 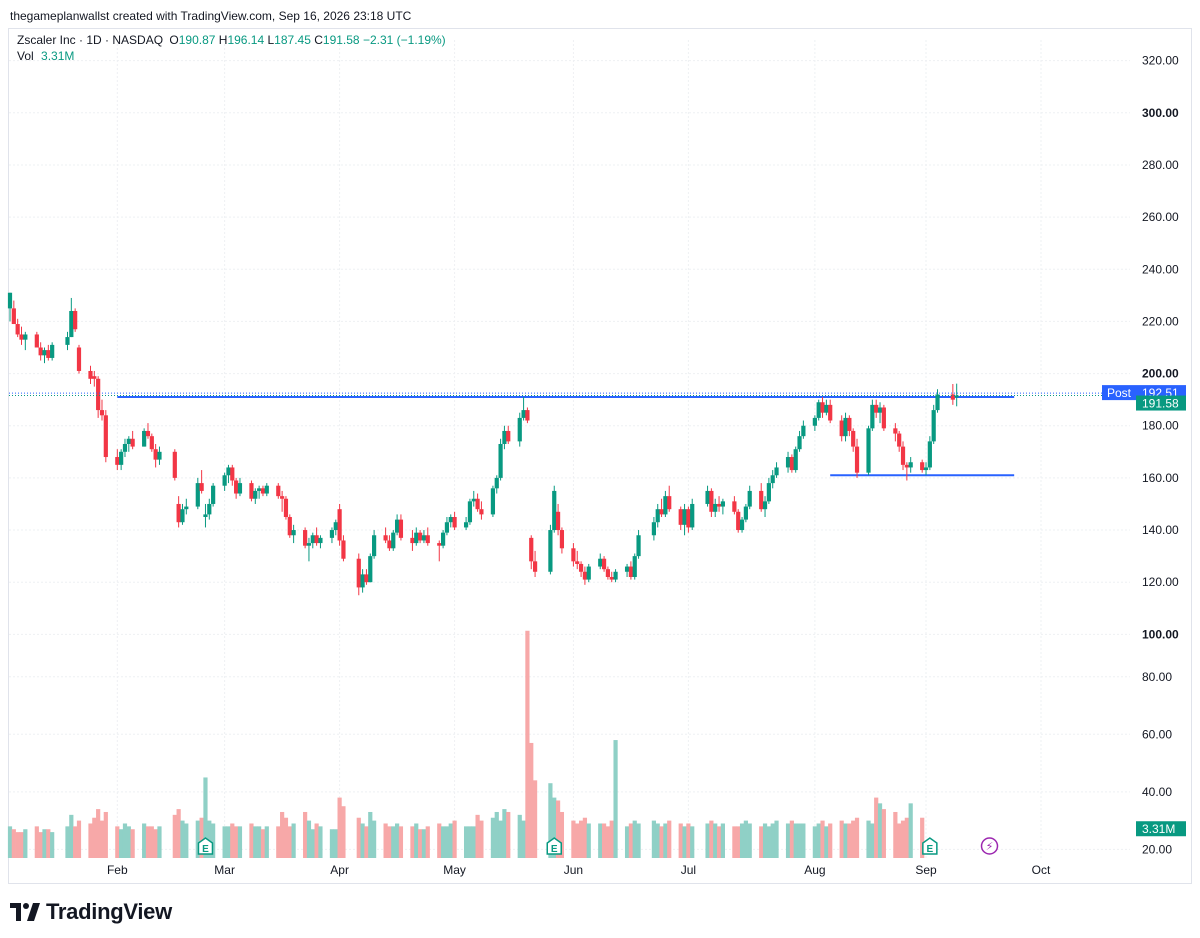 What do you see at coordinates (25, 56) in the screenshot?
I see `volume-label: Vol` at bounding box center [25, 56].